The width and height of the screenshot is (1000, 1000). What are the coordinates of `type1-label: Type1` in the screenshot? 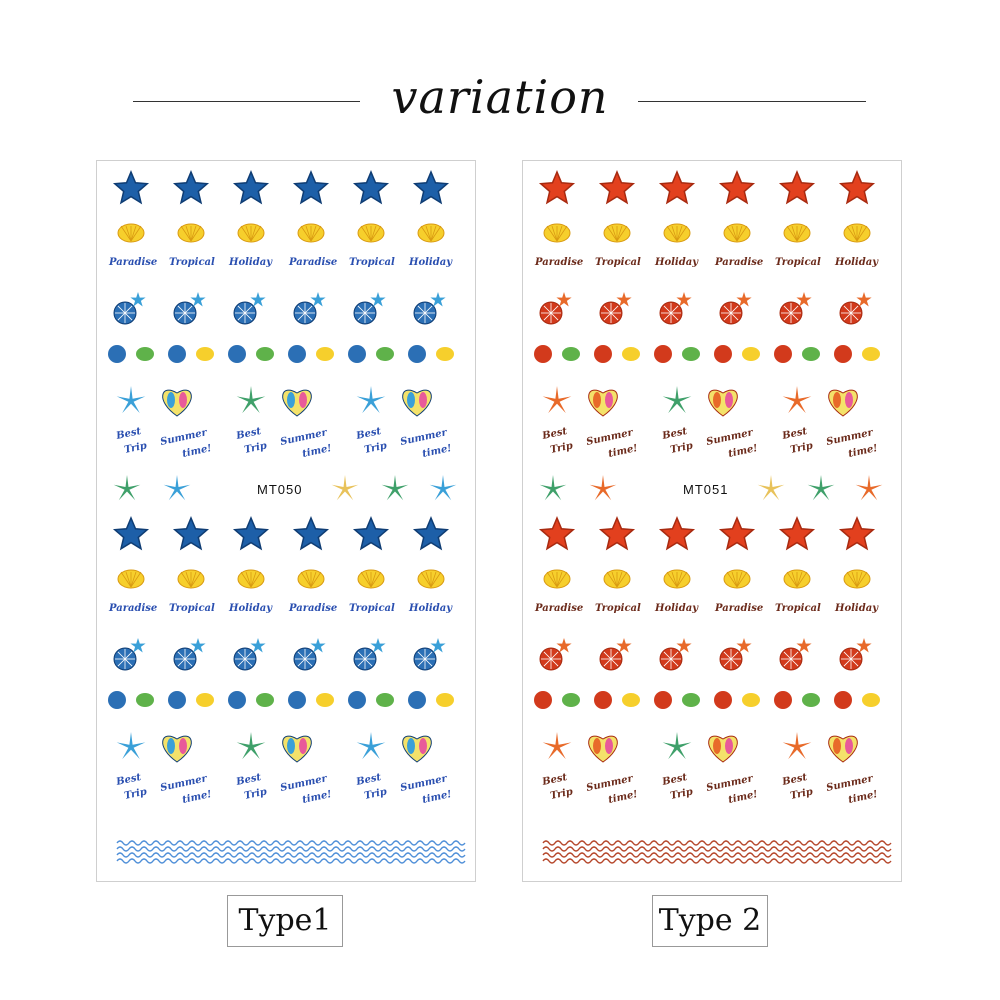 It's located at (285, 921).